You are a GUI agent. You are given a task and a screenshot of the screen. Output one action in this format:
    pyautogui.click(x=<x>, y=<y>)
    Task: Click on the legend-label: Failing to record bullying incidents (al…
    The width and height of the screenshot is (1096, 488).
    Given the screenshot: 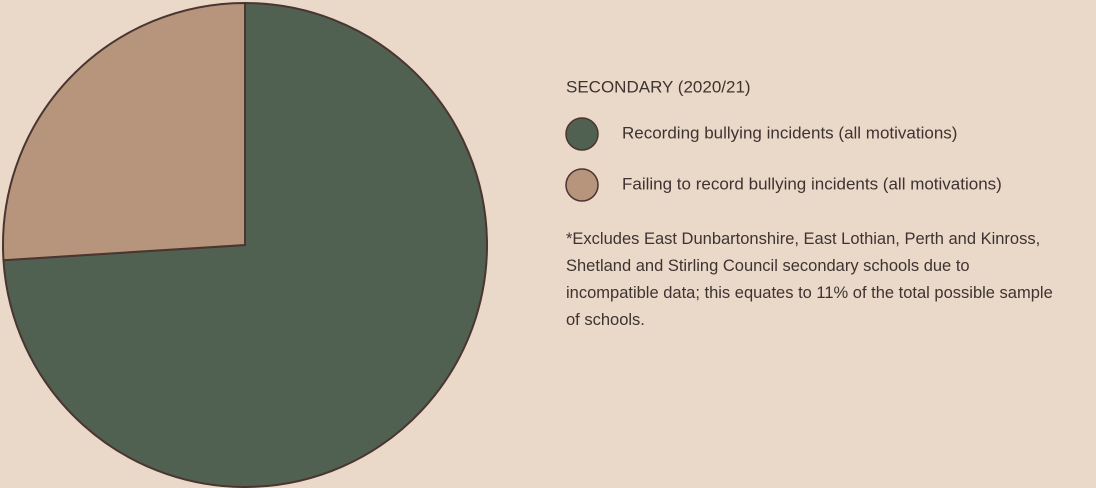 What is the action you would take?
    pyautogui.click(x=812, y=183)
    